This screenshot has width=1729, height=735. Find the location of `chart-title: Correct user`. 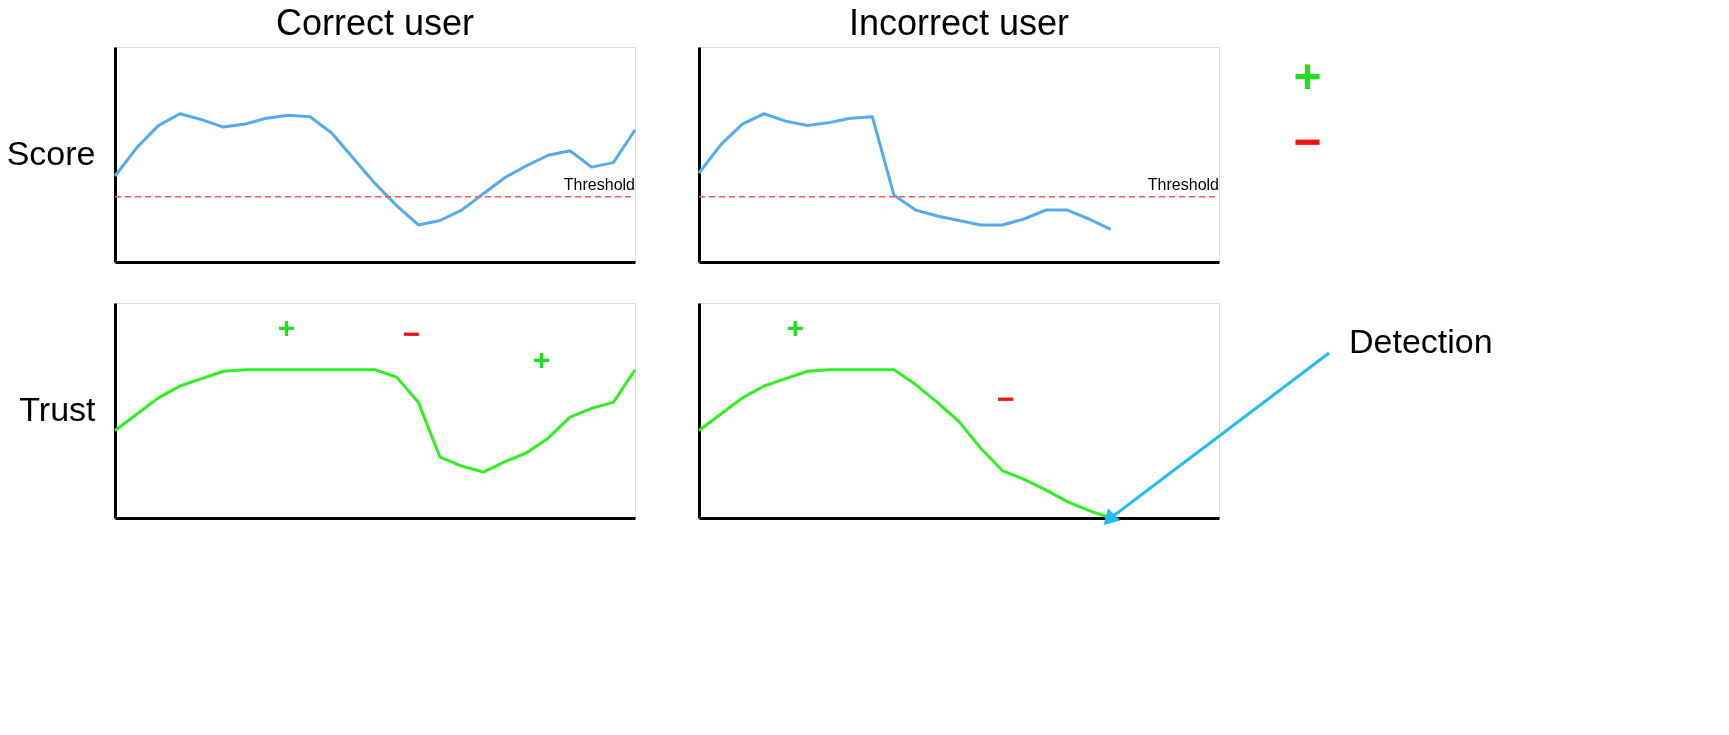

chart-title: Correct user is located at coordinates (375, 22).